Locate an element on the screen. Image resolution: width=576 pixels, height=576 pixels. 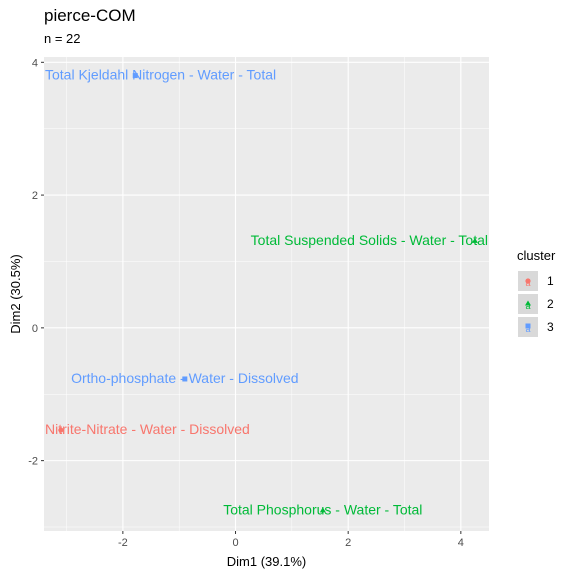
x-tick-label: 0 is located at coordinates (235, 543).